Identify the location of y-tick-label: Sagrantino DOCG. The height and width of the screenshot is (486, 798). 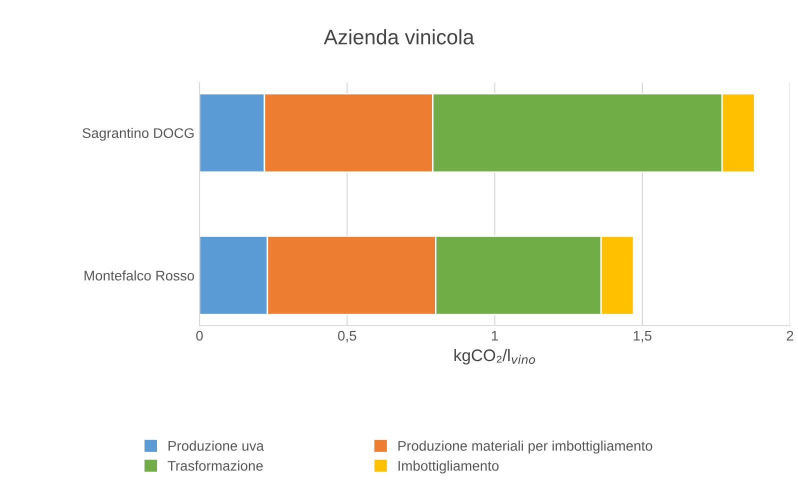
(138, 134).